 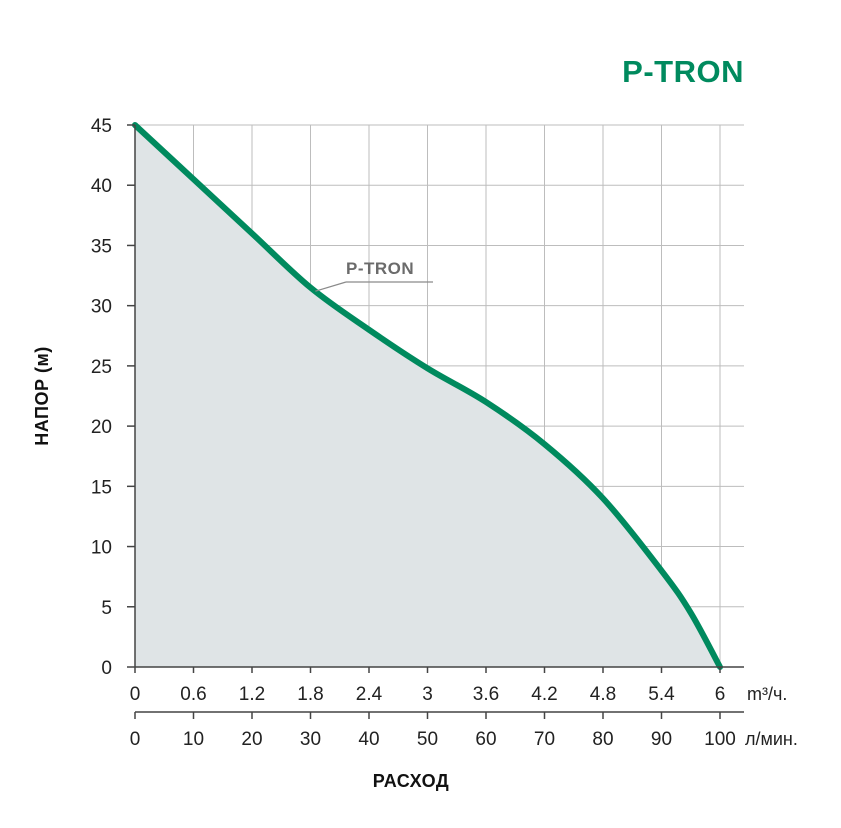 I want to click on x-secondary-tick-label: 60, so click(x=485, y=739).